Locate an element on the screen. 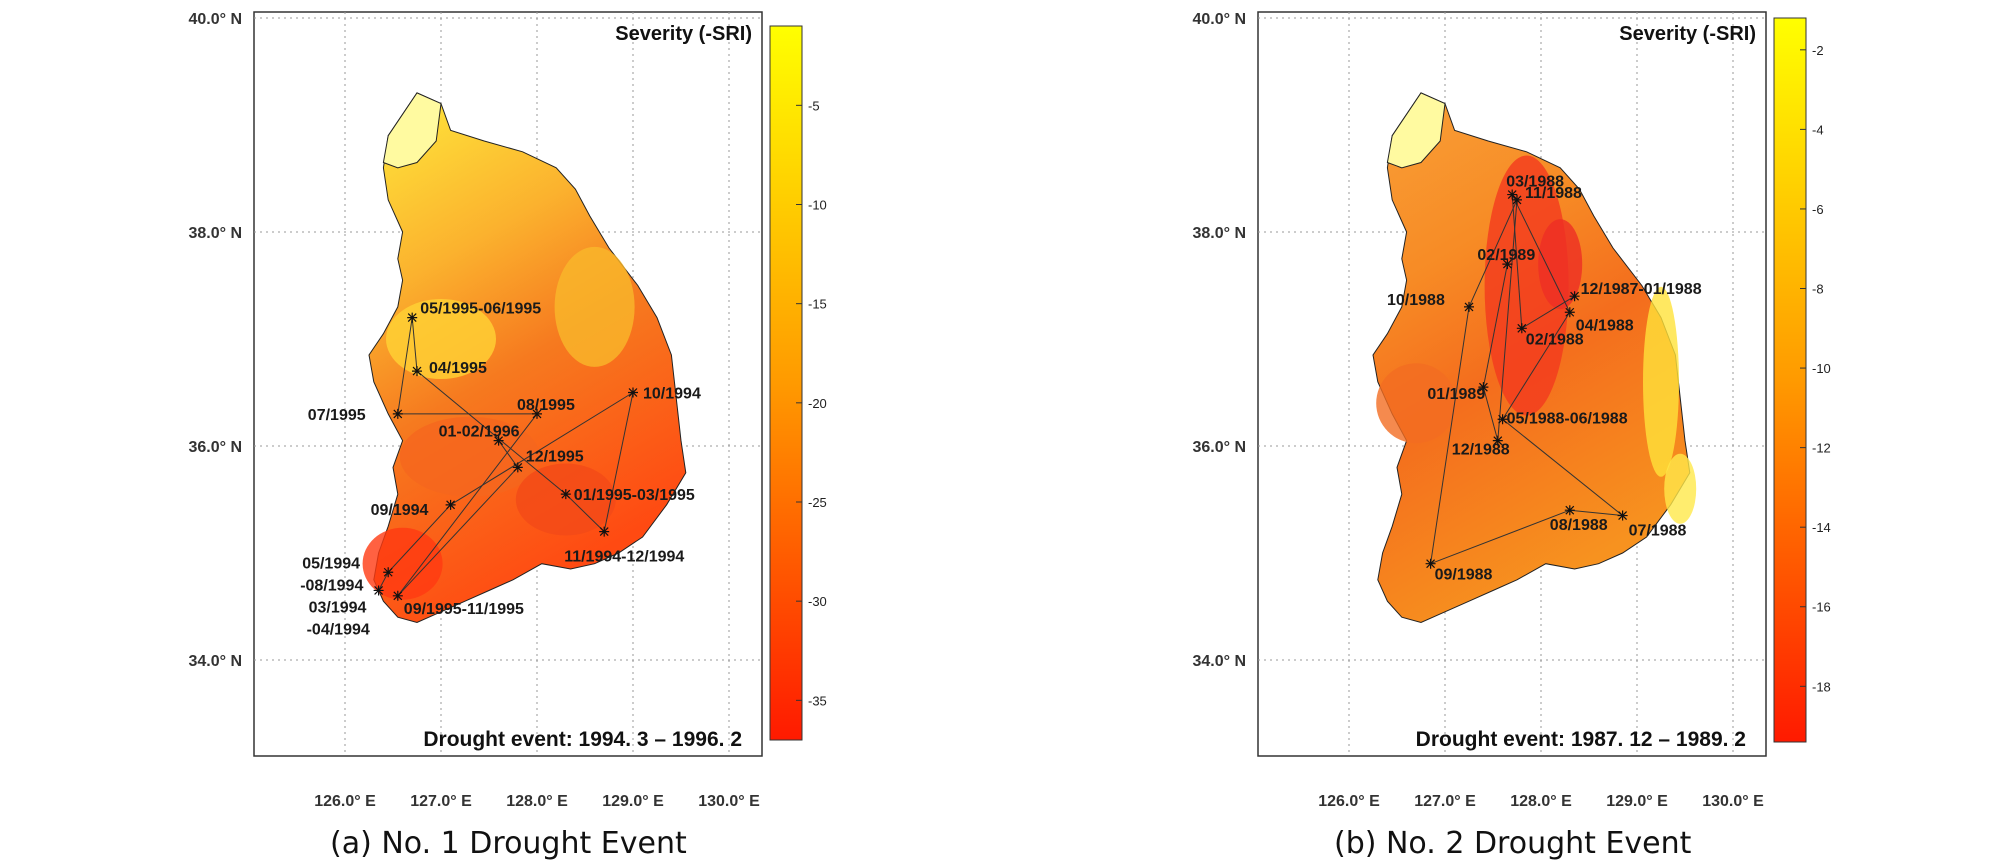  event-period-text: Drought event: 1994. 3 – 1996. 2 is located at coordinates (582, 739).